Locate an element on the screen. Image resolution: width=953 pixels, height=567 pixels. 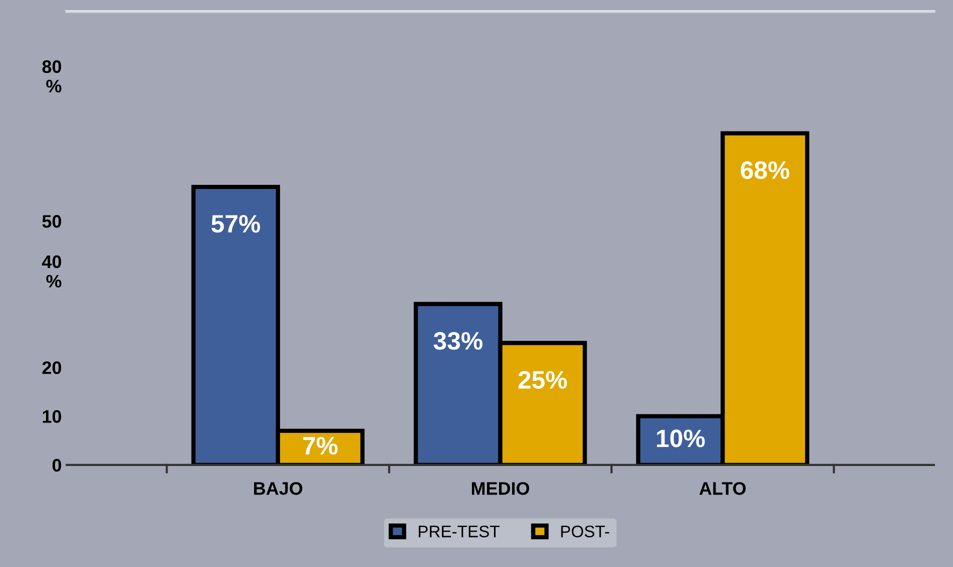
legend-label: POST- is located at coordinates (585, 532).